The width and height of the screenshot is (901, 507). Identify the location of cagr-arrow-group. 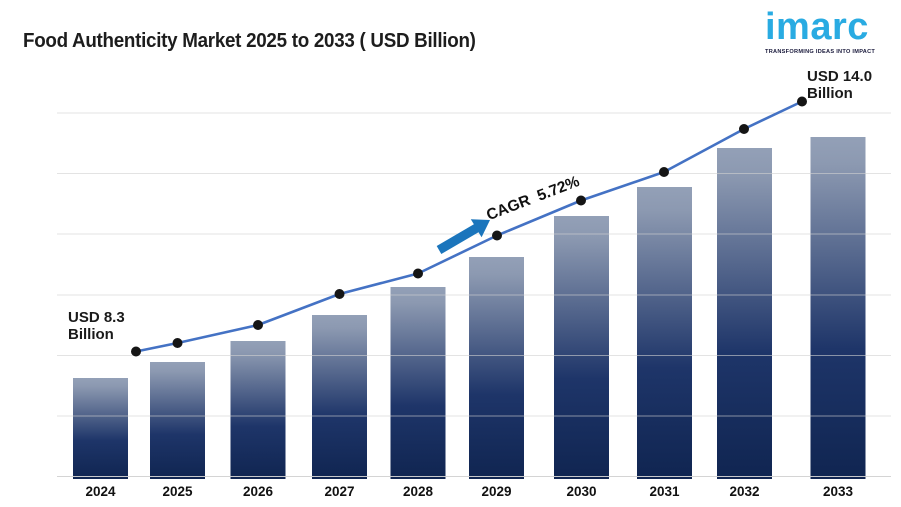
(463, 236).